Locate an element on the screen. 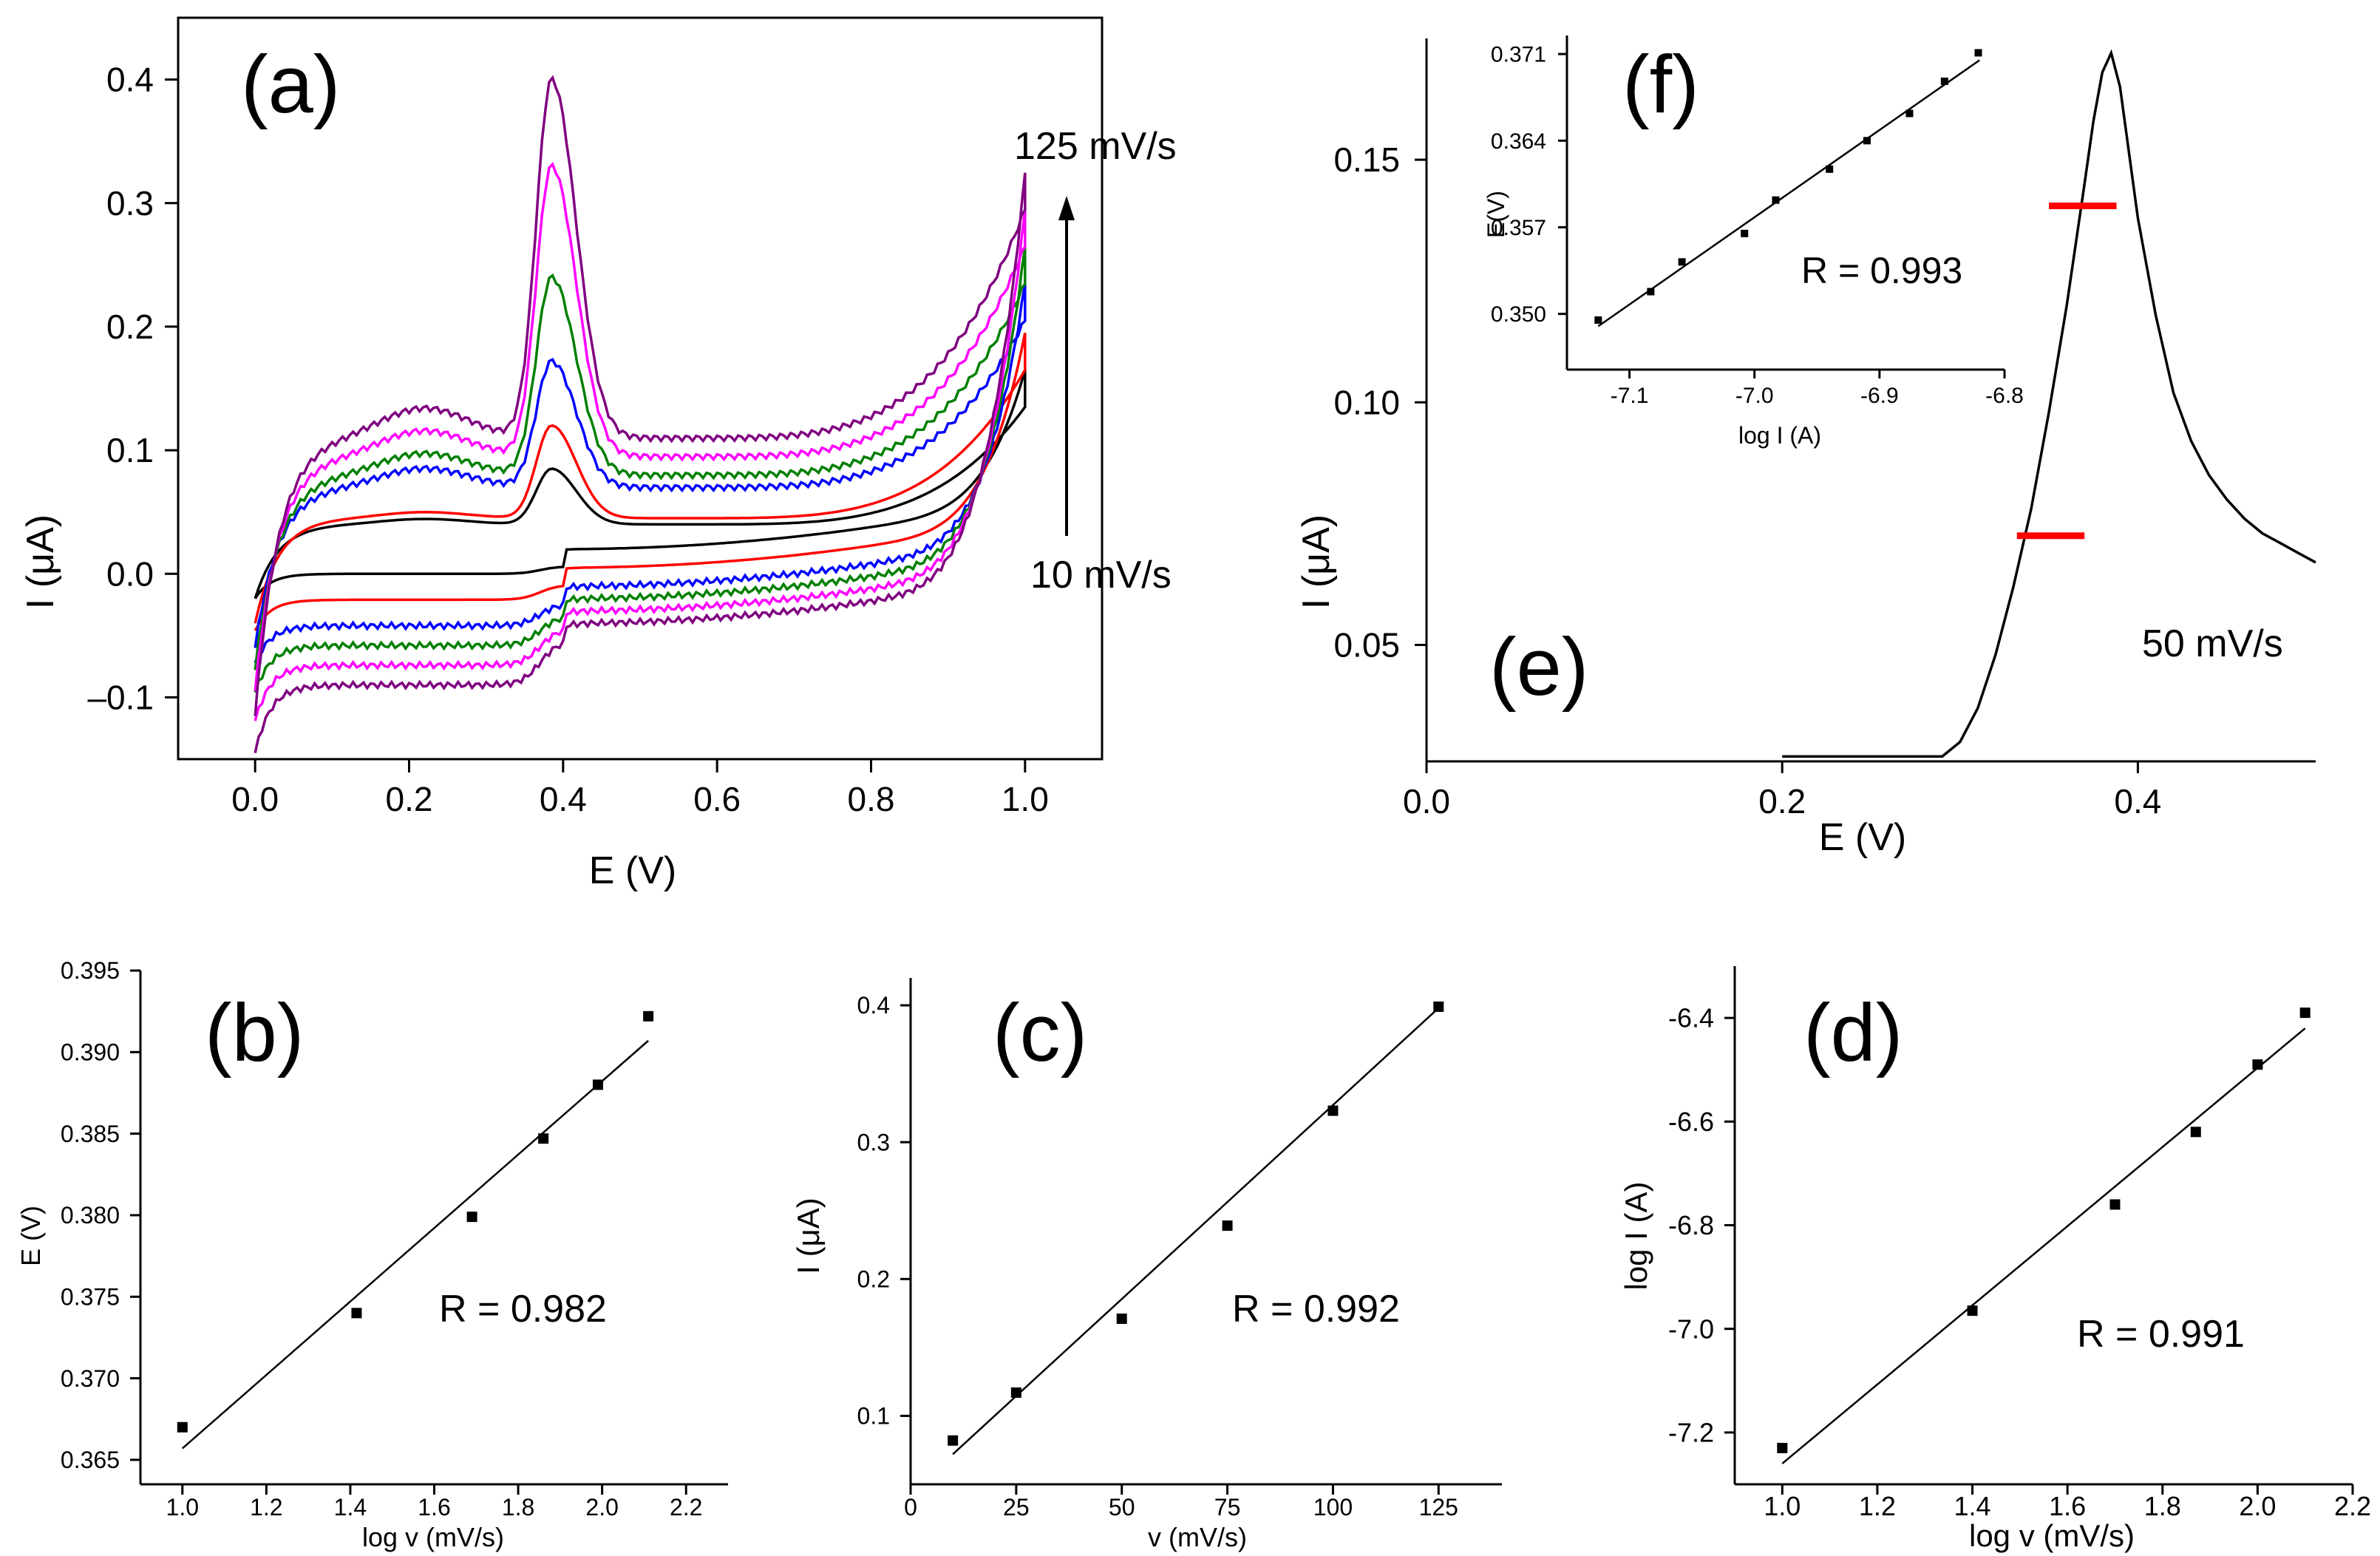  y-tick-label: 0.365 is located at coordinates (90, 1460).